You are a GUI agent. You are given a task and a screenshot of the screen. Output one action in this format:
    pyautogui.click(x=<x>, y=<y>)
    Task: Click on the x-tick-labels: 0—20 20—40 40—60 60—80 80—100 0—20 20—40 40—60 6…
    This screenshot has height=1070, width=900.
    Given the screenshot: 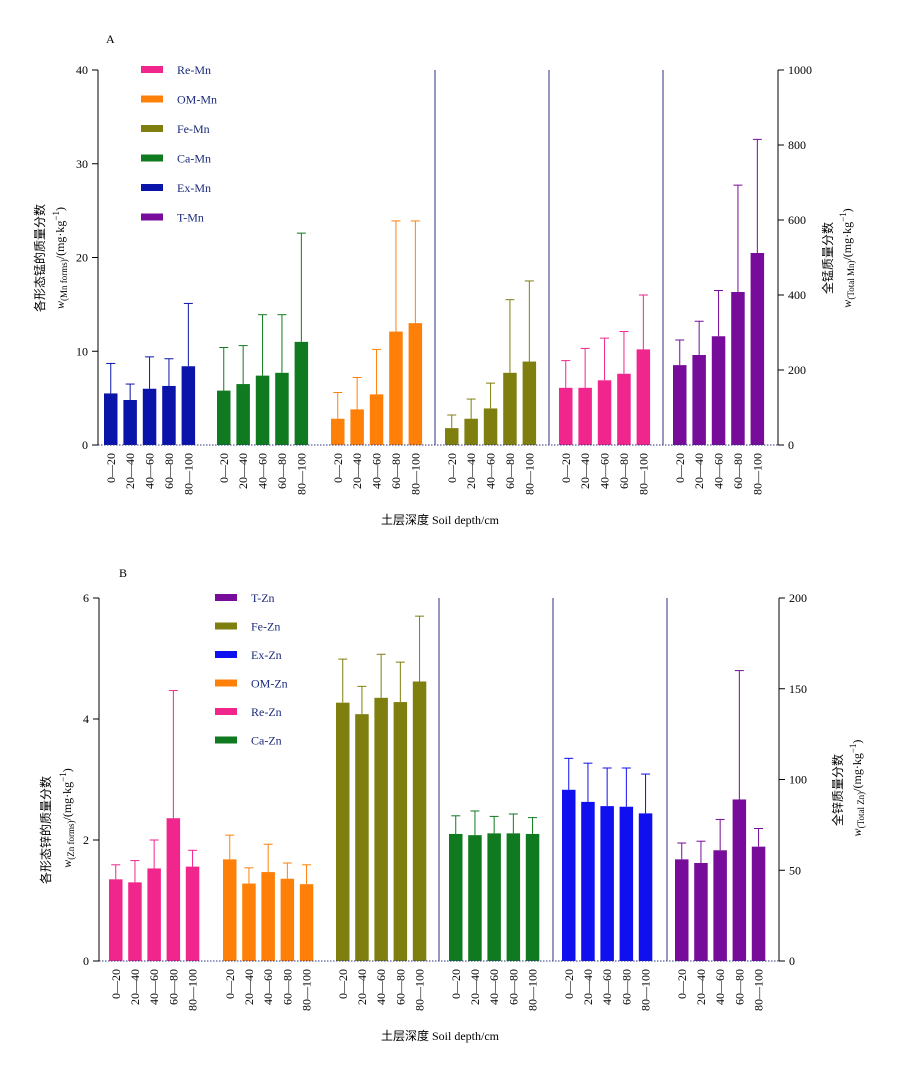 What is the action you would take?
    pyautogui.click(x=434, y=474)
    